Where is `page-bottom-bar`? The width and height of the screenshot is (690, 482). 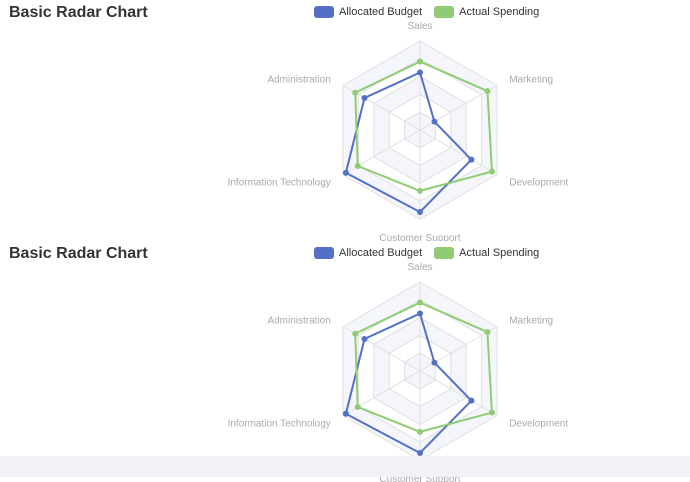 page-bottom-bar is located at coordinates (345, 466).